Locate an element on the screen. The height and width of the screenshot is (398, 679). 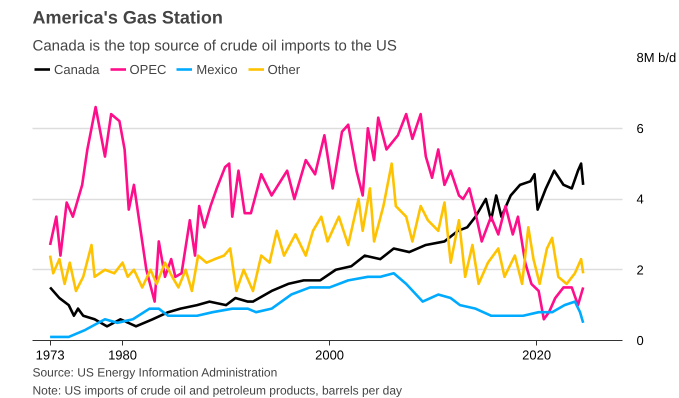
legend-label: Other is located at coordinates (284, 69).